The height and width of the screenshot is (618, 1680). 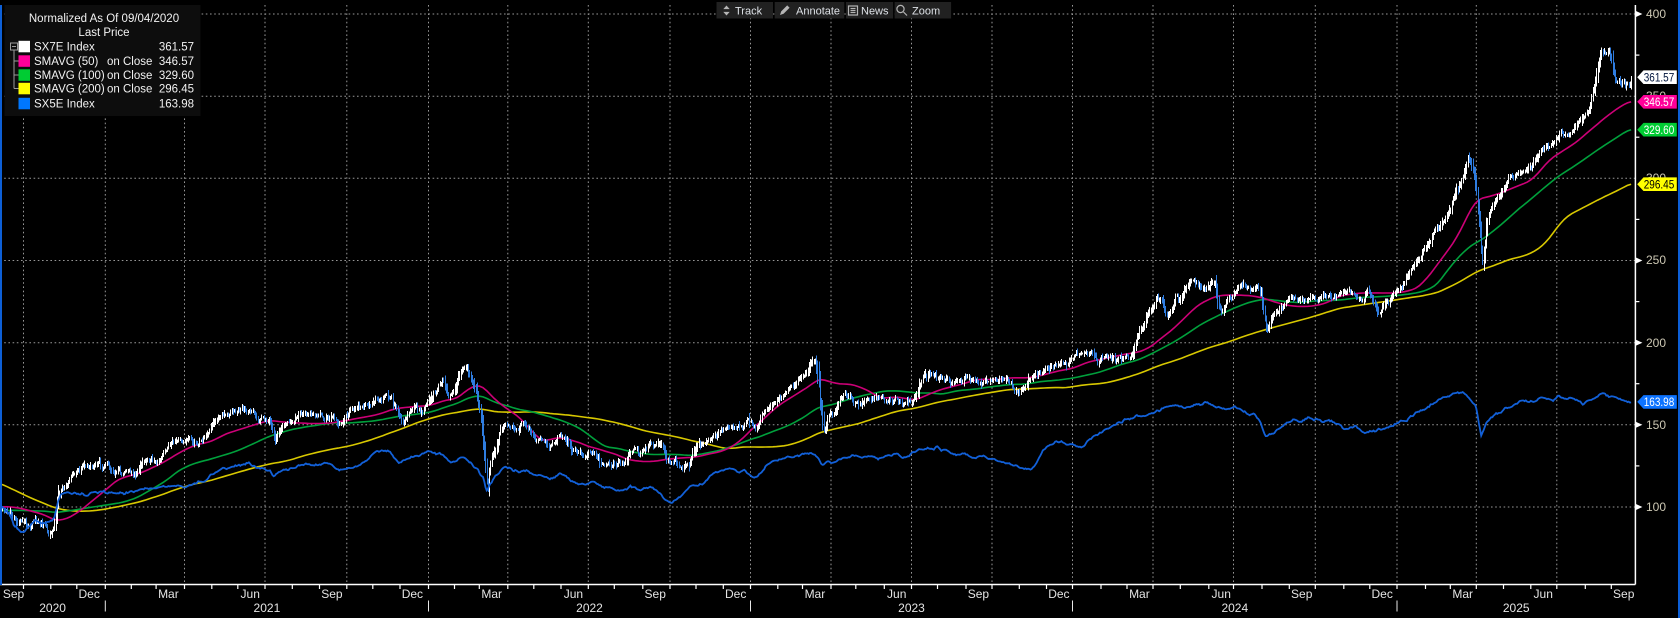 What do you see at coordinates (69, 90) in the screenshot?
I see `svg-text: SMAVG (200)` at bounding box center [69, 90].